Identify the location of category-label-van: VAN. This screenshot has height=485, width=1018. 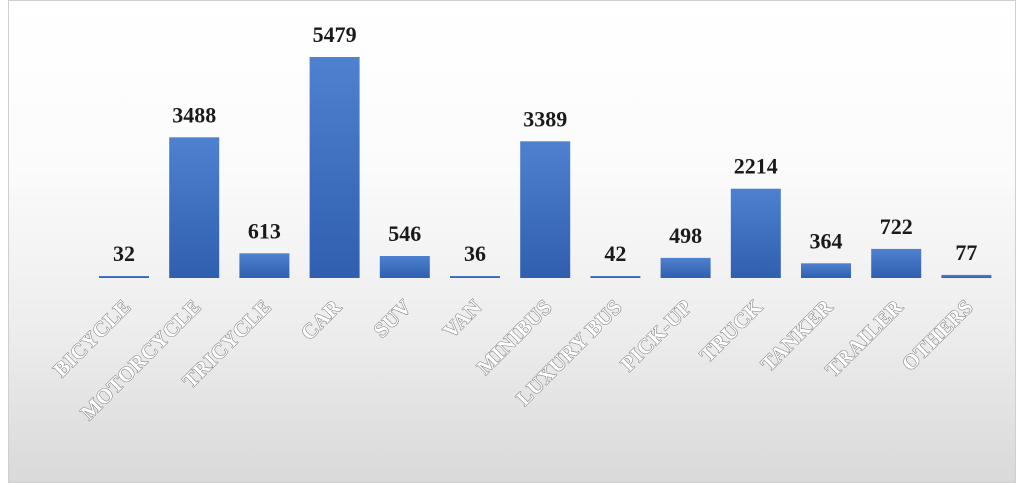
(462, 319).